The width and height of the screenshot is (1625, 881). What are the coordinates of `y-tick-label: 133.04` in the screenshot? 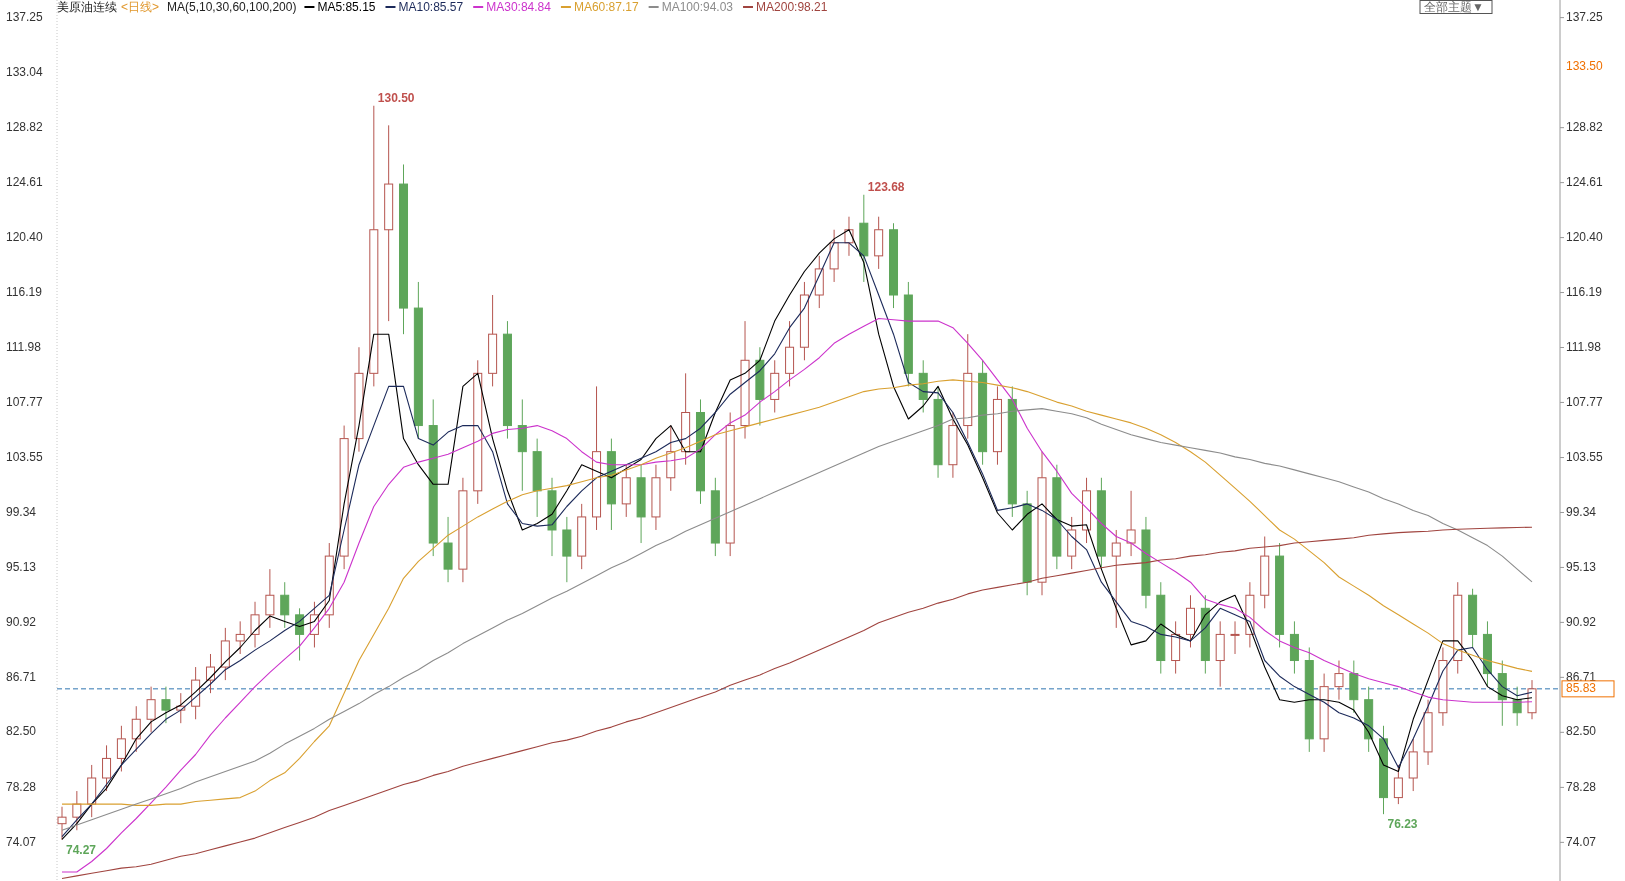 It's located at (25, 71).